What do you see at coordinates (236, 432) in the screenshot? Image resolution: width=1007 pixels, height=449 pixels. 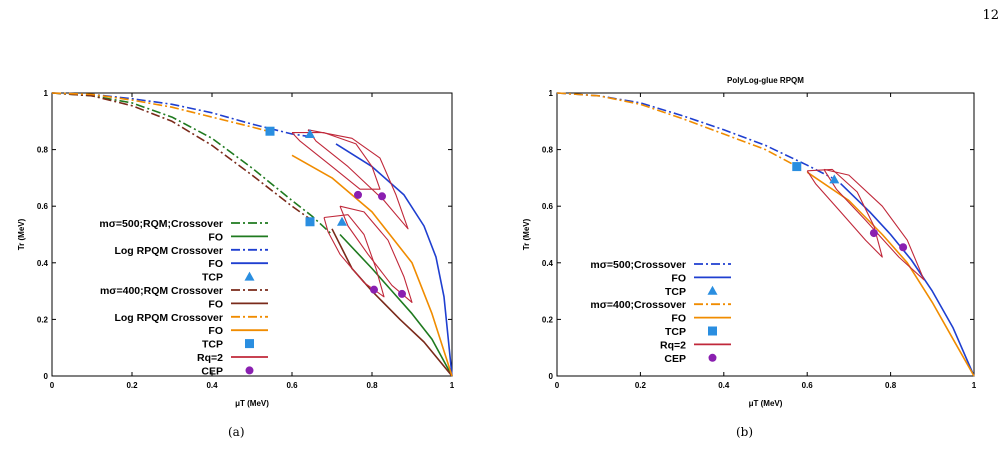 I see `caption-a: (a)` at bounding box center [236, 432].